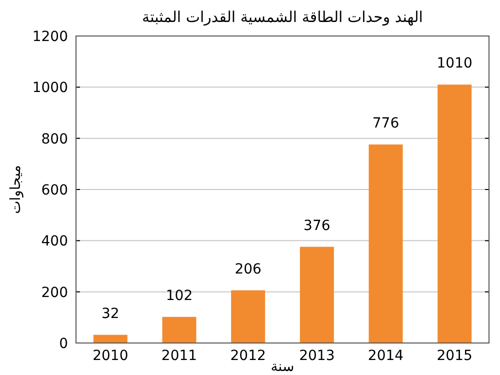 The image size is (500, 375). What do you see at coordinates (50, 88) in the screenshot?
I see `y-tick-label: 1000` at bounding box center [50, 88].